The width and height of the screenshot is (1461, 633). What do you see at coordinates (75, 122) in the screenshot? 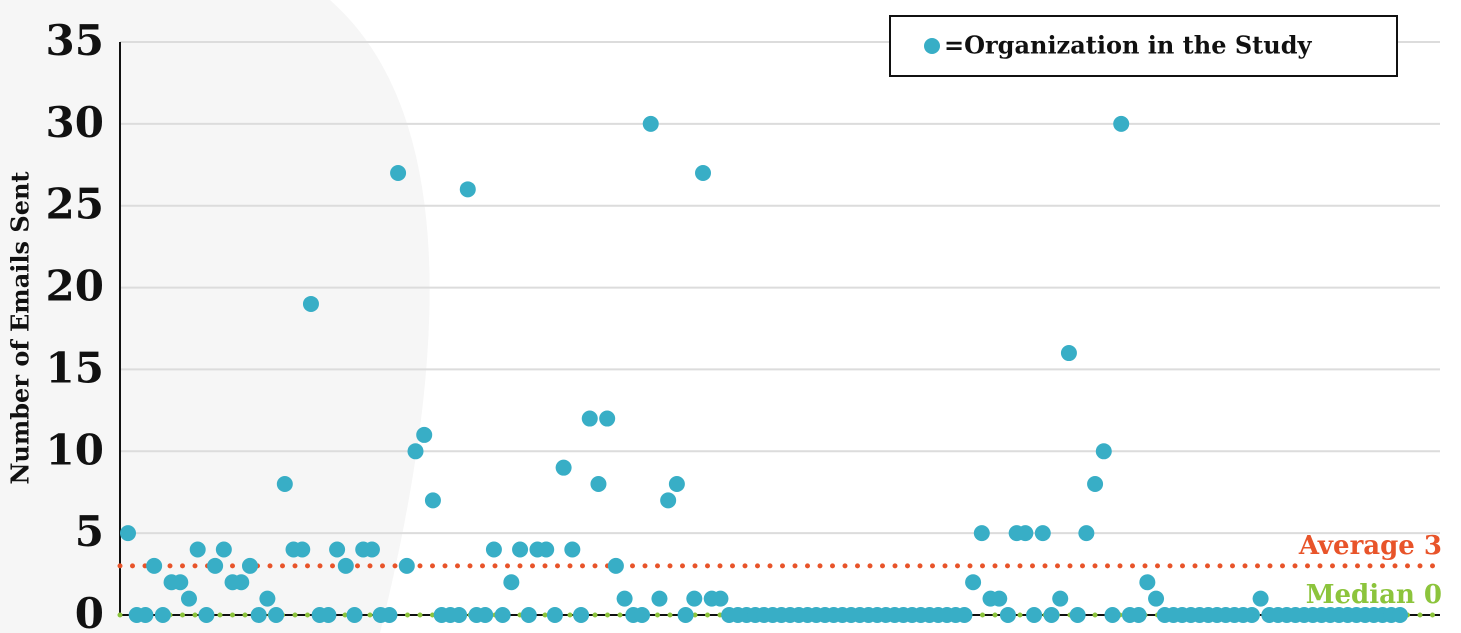
I see `y-tick-label: 30` at bounding box center [75, 122].